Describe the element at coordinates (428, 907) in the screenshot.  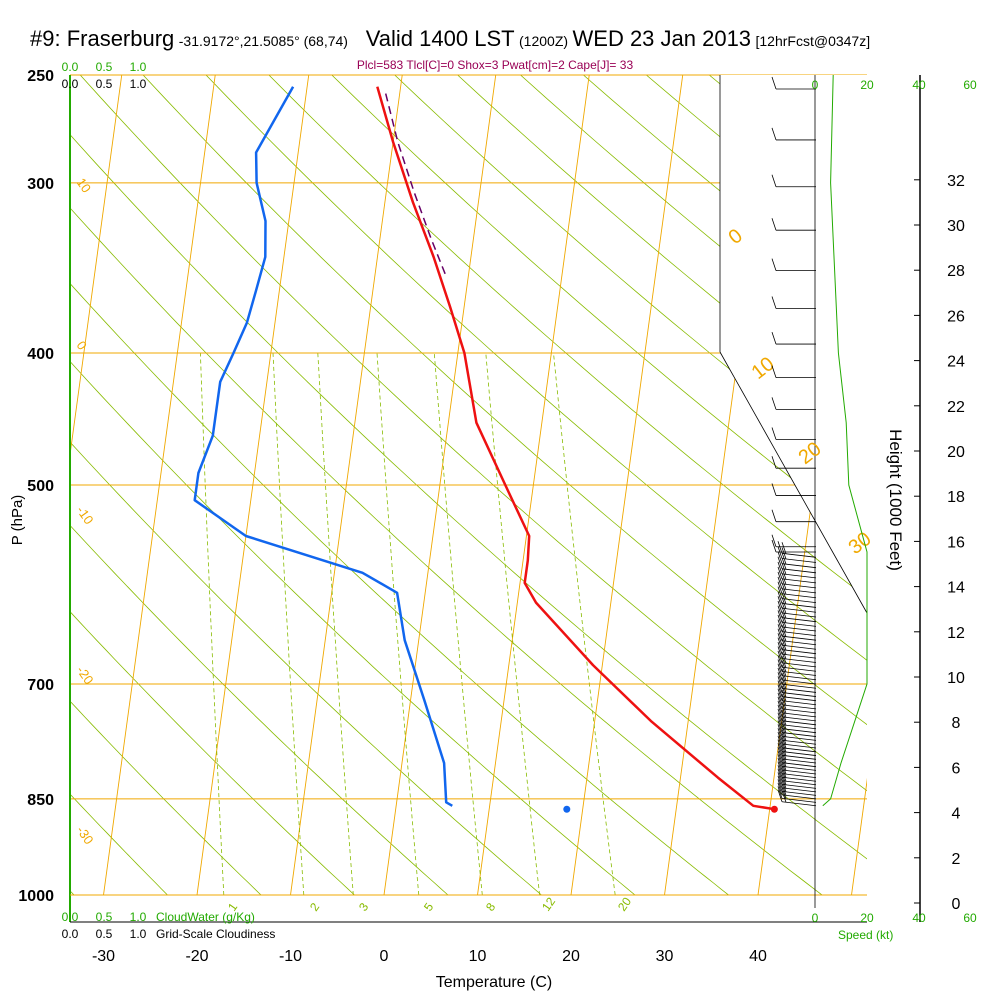
I see `mixing-ratio-label: 5` at that location.